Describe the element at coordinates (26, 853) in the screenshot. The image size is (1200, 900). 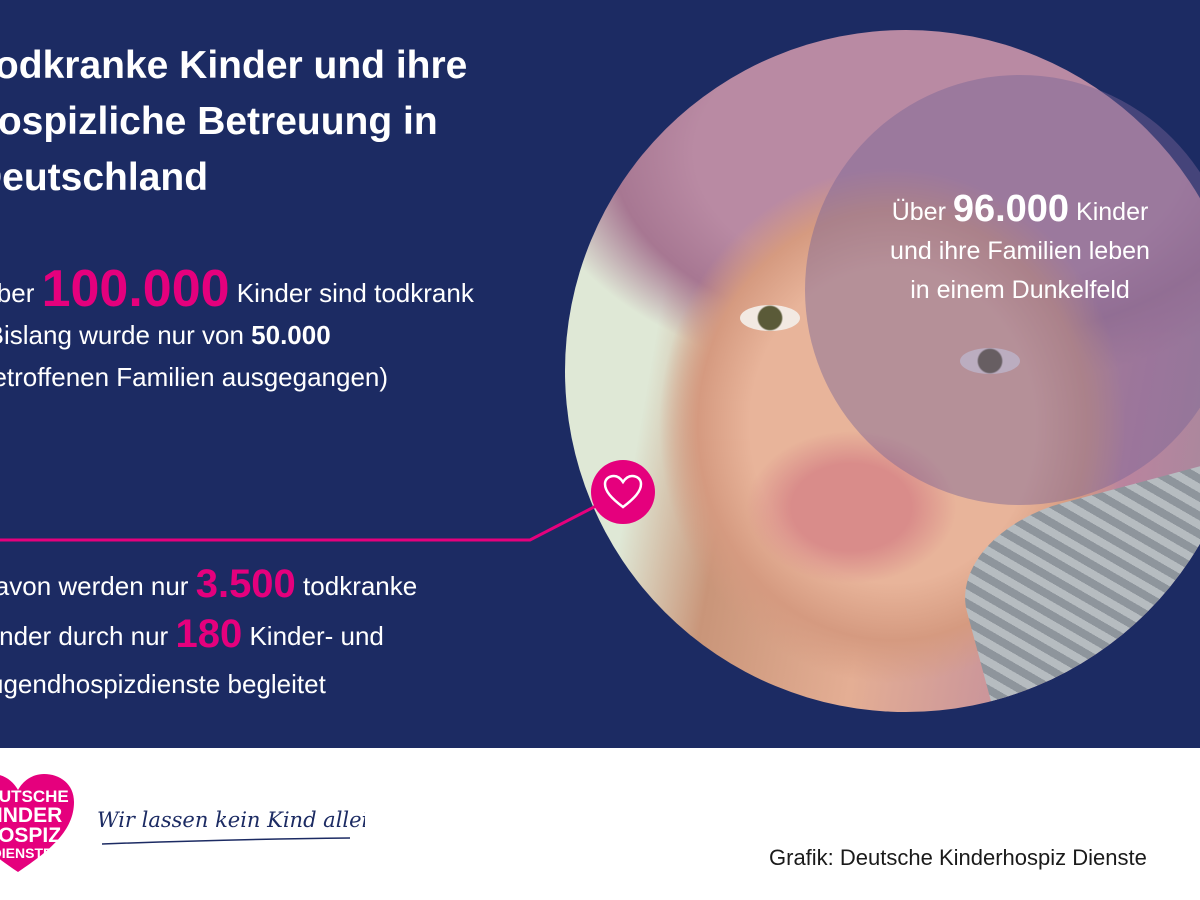
I see `logo-text: DIENSTE` at that location.